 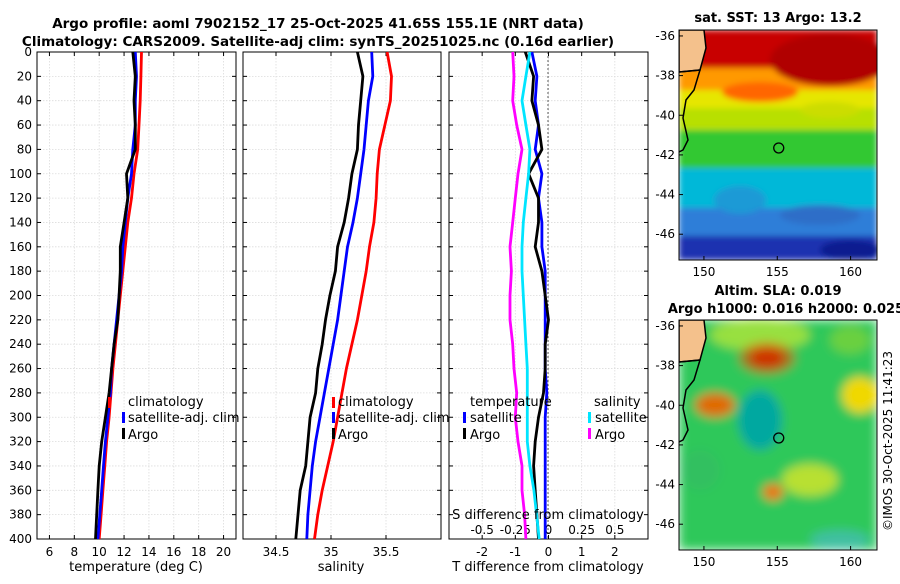 I want to click on x-tick-label: 1, so click(x=582, y=552).